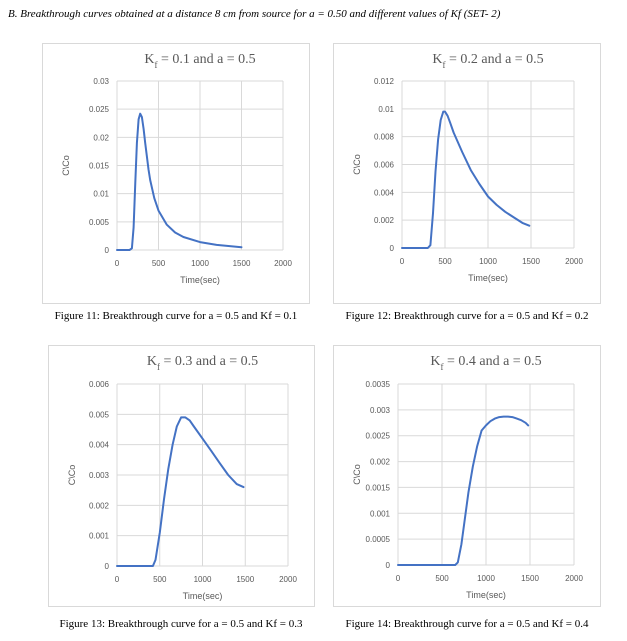 The width and height of the screenshot is (627, 641). Describe the element at coordinates (487, 61) in the screenshot. I see `chart-title: Kf = 0.2 and a = 0.5` at that location.